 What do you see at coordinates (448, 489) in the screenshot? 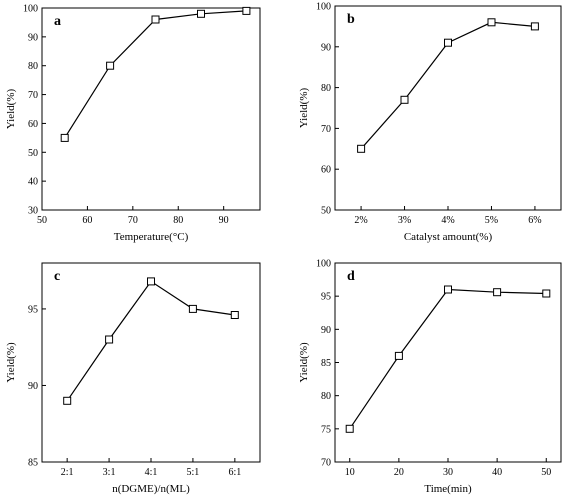
I see `x-axis-label: Time(min)` at bounding box center [448, 489].